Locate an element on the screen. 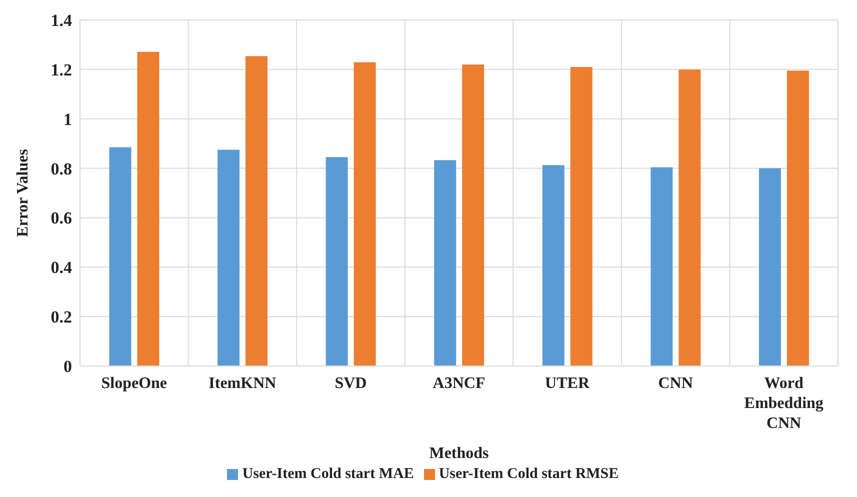  y-tick-label: 1 is located at coordinates (68, 119).